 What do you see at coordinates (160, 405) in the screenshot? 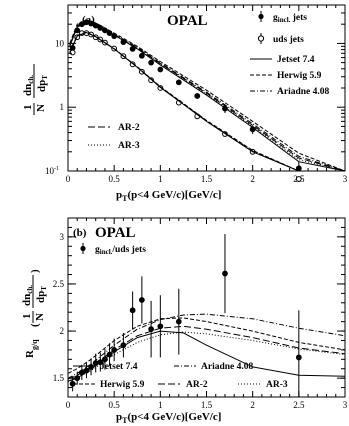
I see `b-xtick-label-2: 1` at bounding box center [160, 405].